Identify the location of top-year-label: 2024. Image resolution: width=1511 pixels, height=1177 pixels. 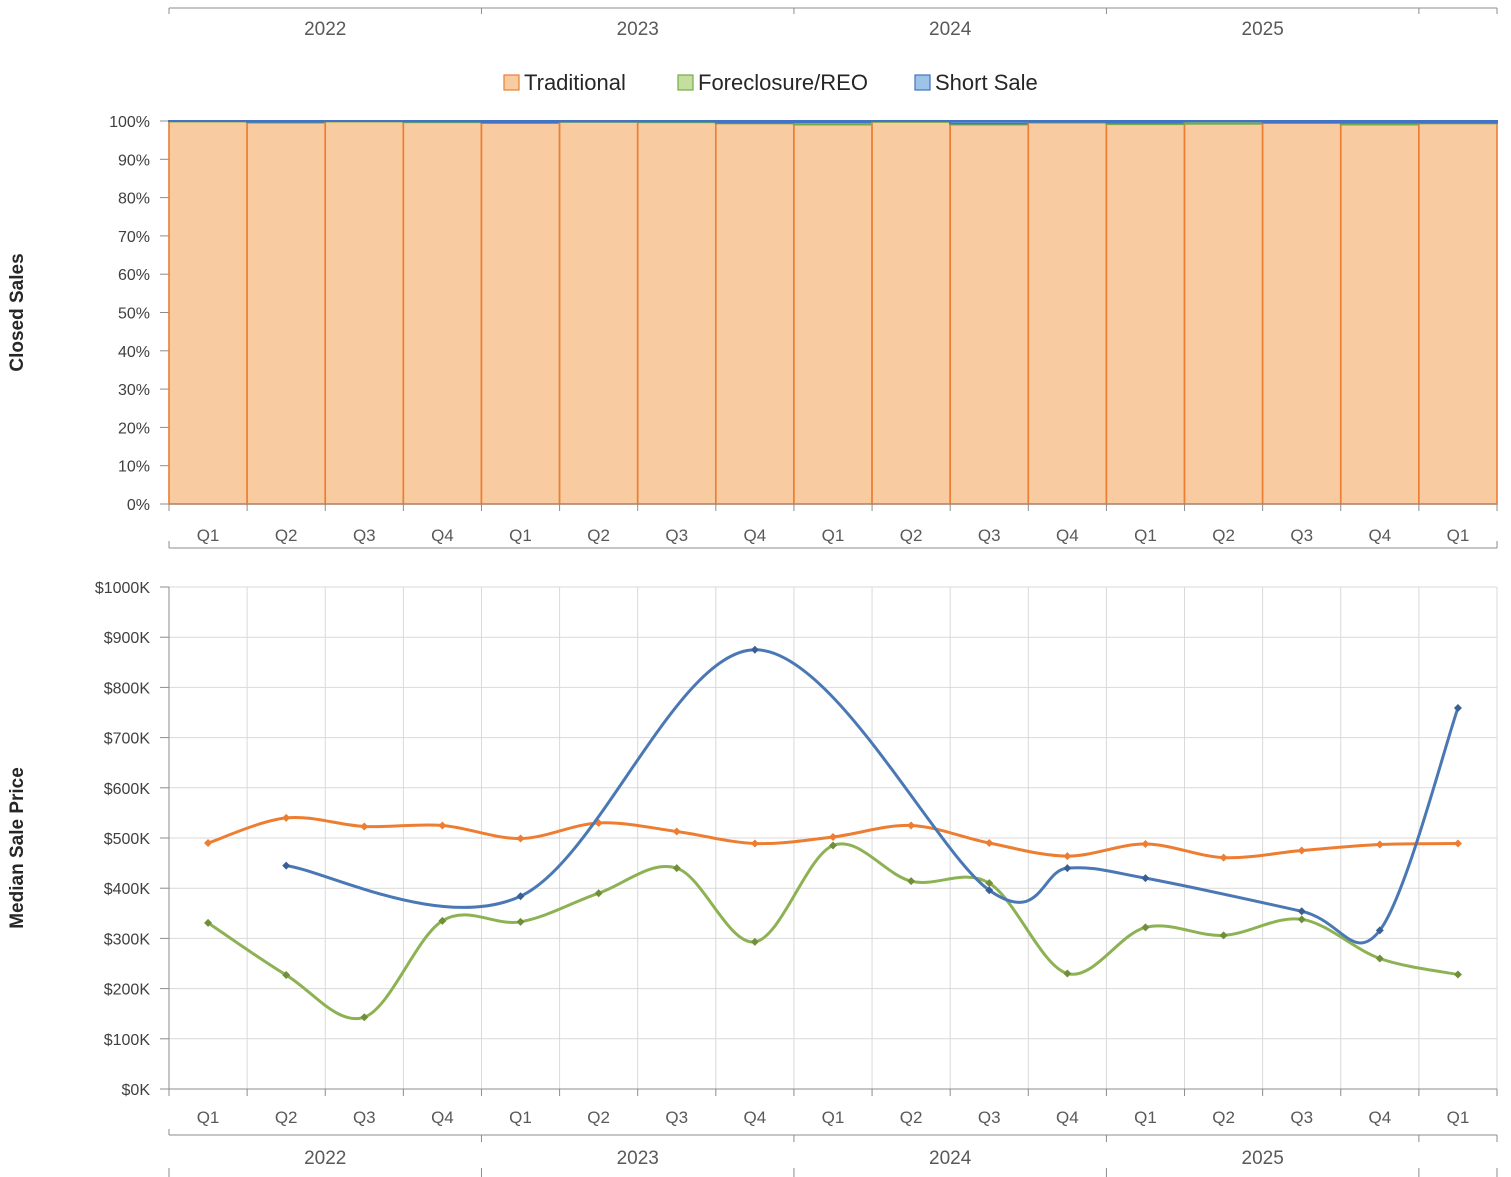
(950, 29).